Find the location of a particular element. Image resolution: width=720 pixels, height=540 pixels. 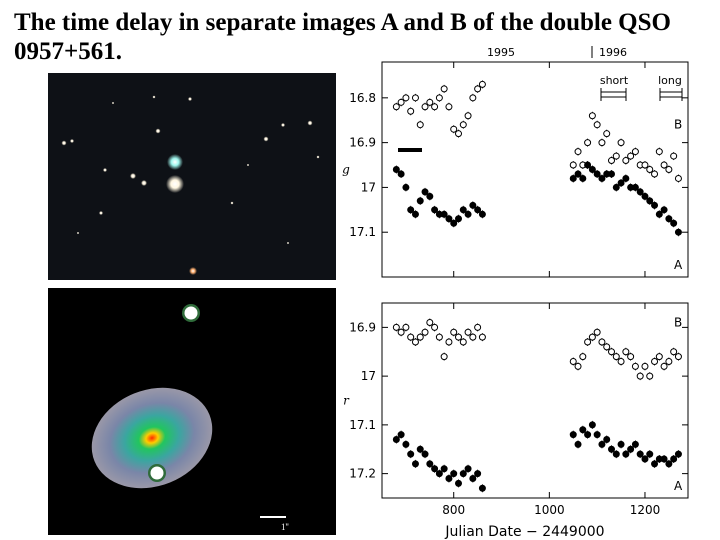

top-year-label: 1995 is located at coordinates (501, 52).